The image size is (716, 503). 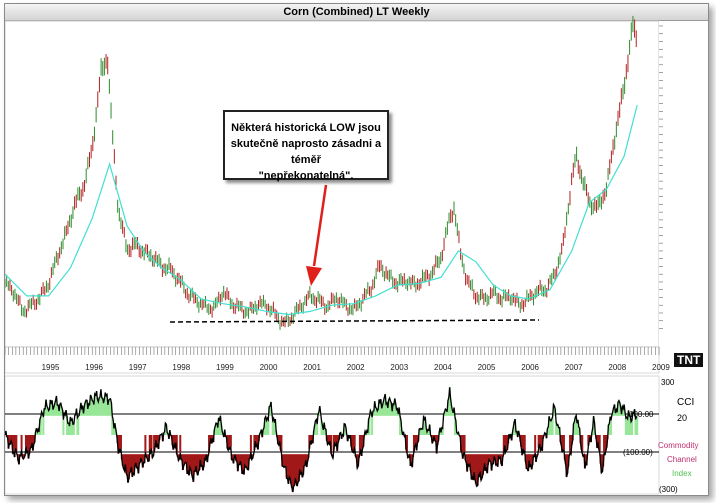 I want to click on cci-tick-label: (300), so click(x=668, y=489).